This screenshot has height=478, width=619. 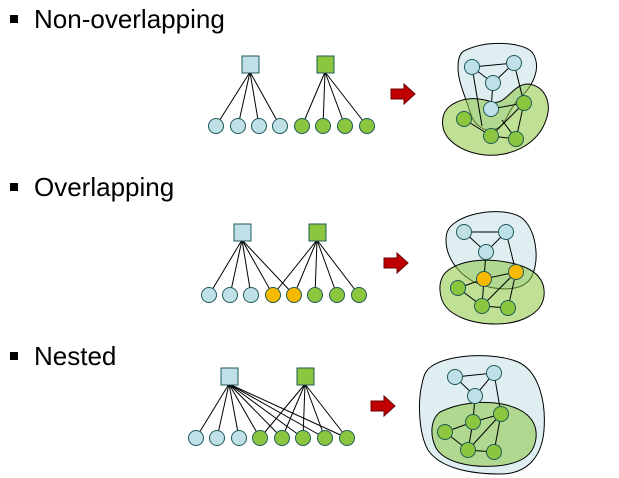 What do you see at coordinates (75, 356) in the screenshot?
I see `heading-text: Nested` at bounding box center [75, 356].